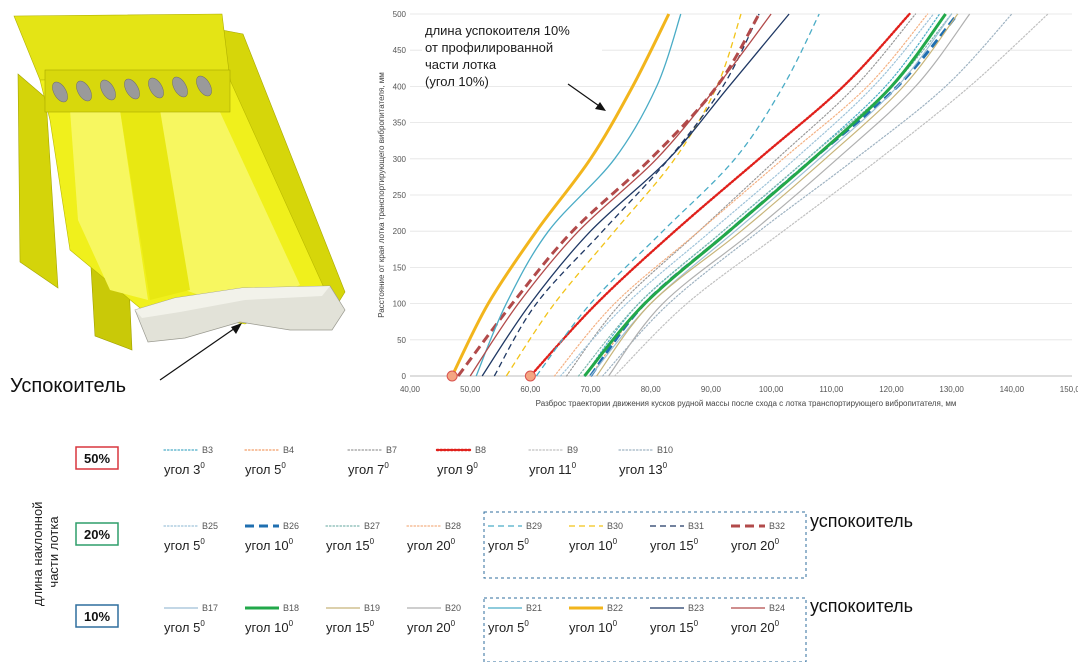  I want to click on legend-code-label: B28, so click(453, 526).